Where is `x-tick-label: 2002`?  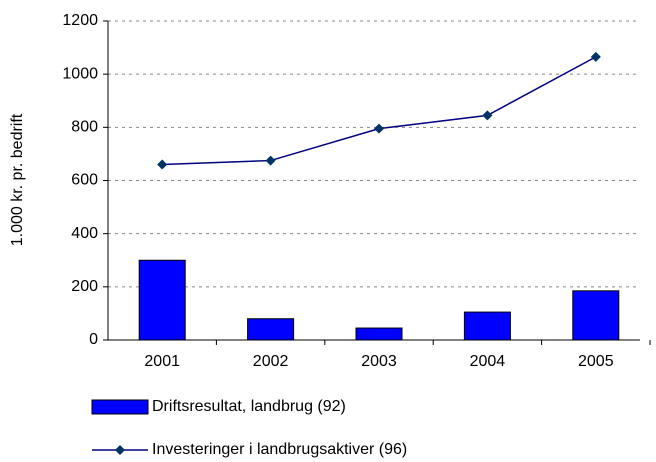
x-tick-label: 2002 is located at coordinates (271, 361).